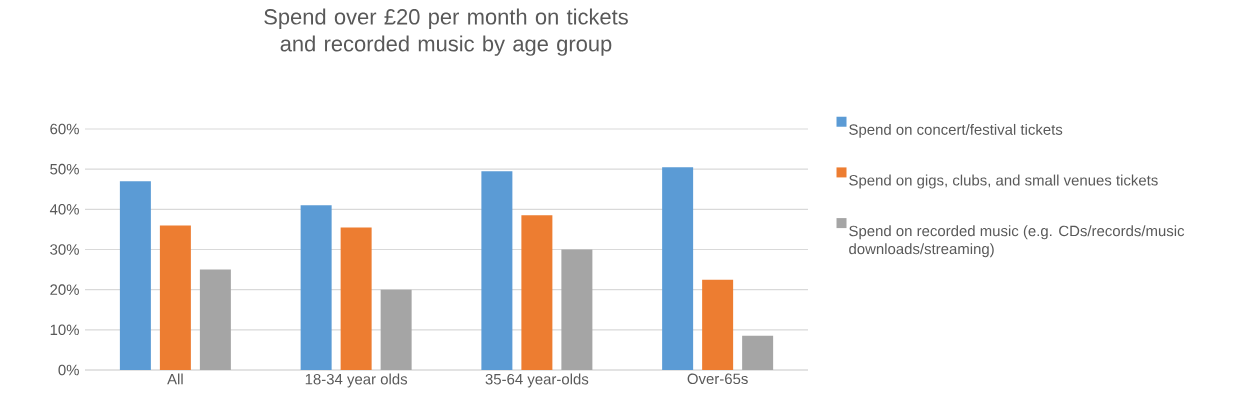 This screenshot has height=414, width=1252. Describe the element at coordinates (64, 209) in the screenshot. I see `y-tick-label: 40%` at that location.